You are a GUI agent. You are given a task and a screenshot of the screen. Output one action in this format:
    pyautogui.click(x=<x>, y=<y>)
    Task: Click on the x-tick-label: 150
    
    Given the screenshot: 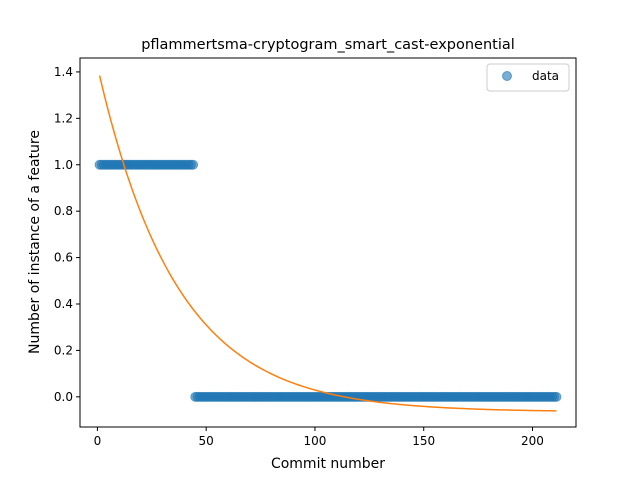 What is the action you would take?
    pyautogui.click(x=423, y=441)
    